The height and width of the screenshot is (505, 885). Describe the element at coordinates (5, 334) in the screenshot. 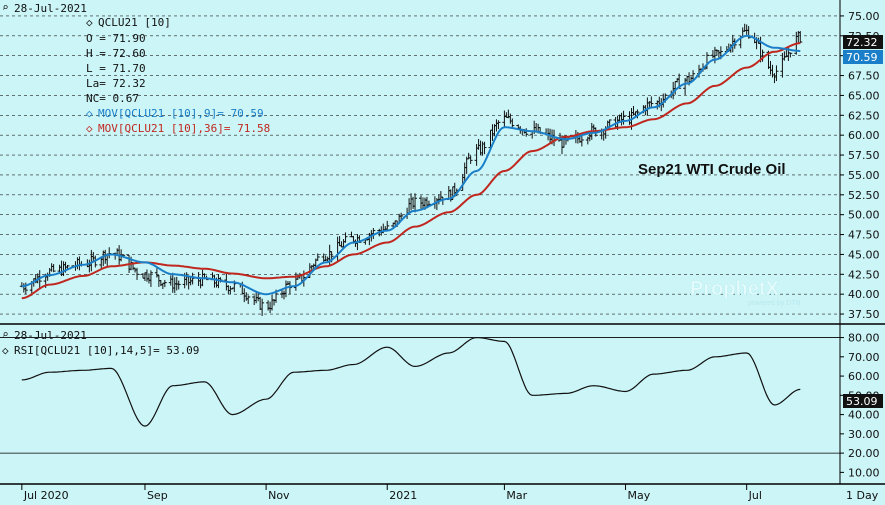

I see `rsi-magnifier-icon: ⌕` at that location.